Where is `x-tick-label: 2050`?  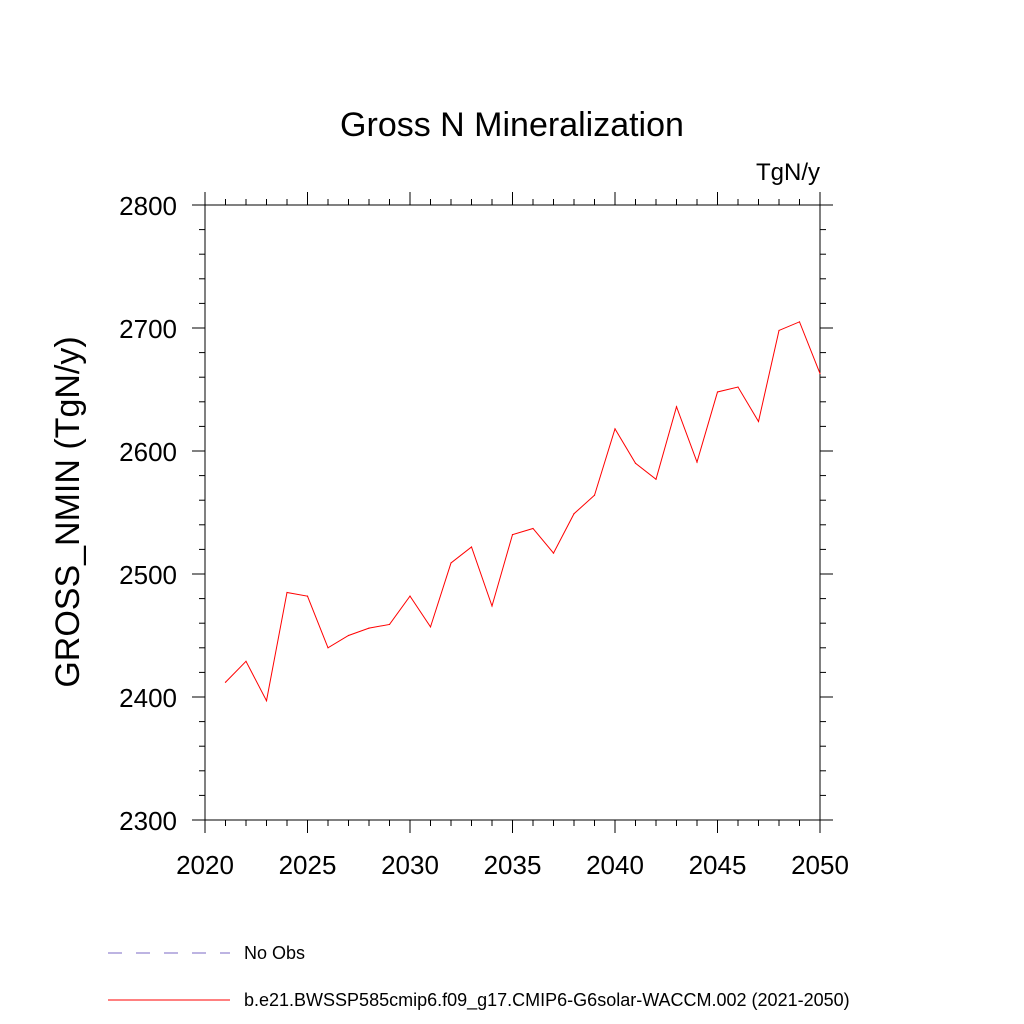
x-tick-label: 2050 is located at coordinates (820, 865).